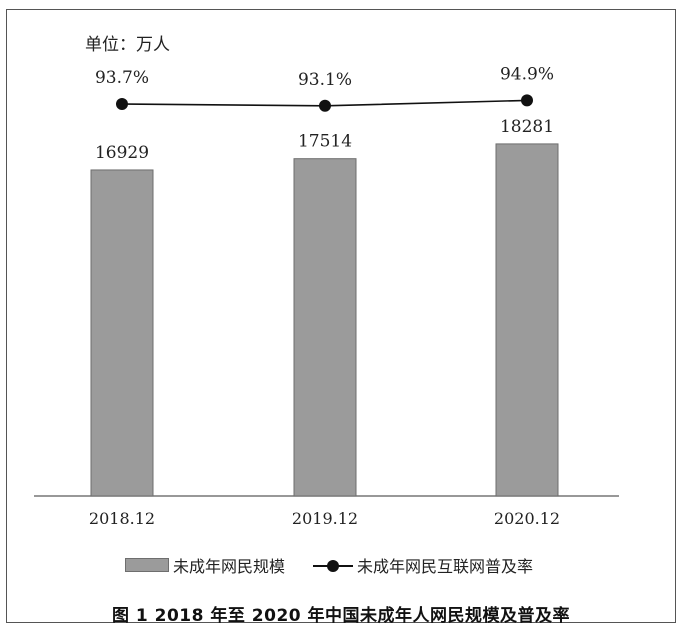  What do you see at coordinates (127, 45) in the screenshot?
I see `unit-label: 单位：万人` at bounding box center [127, 45].